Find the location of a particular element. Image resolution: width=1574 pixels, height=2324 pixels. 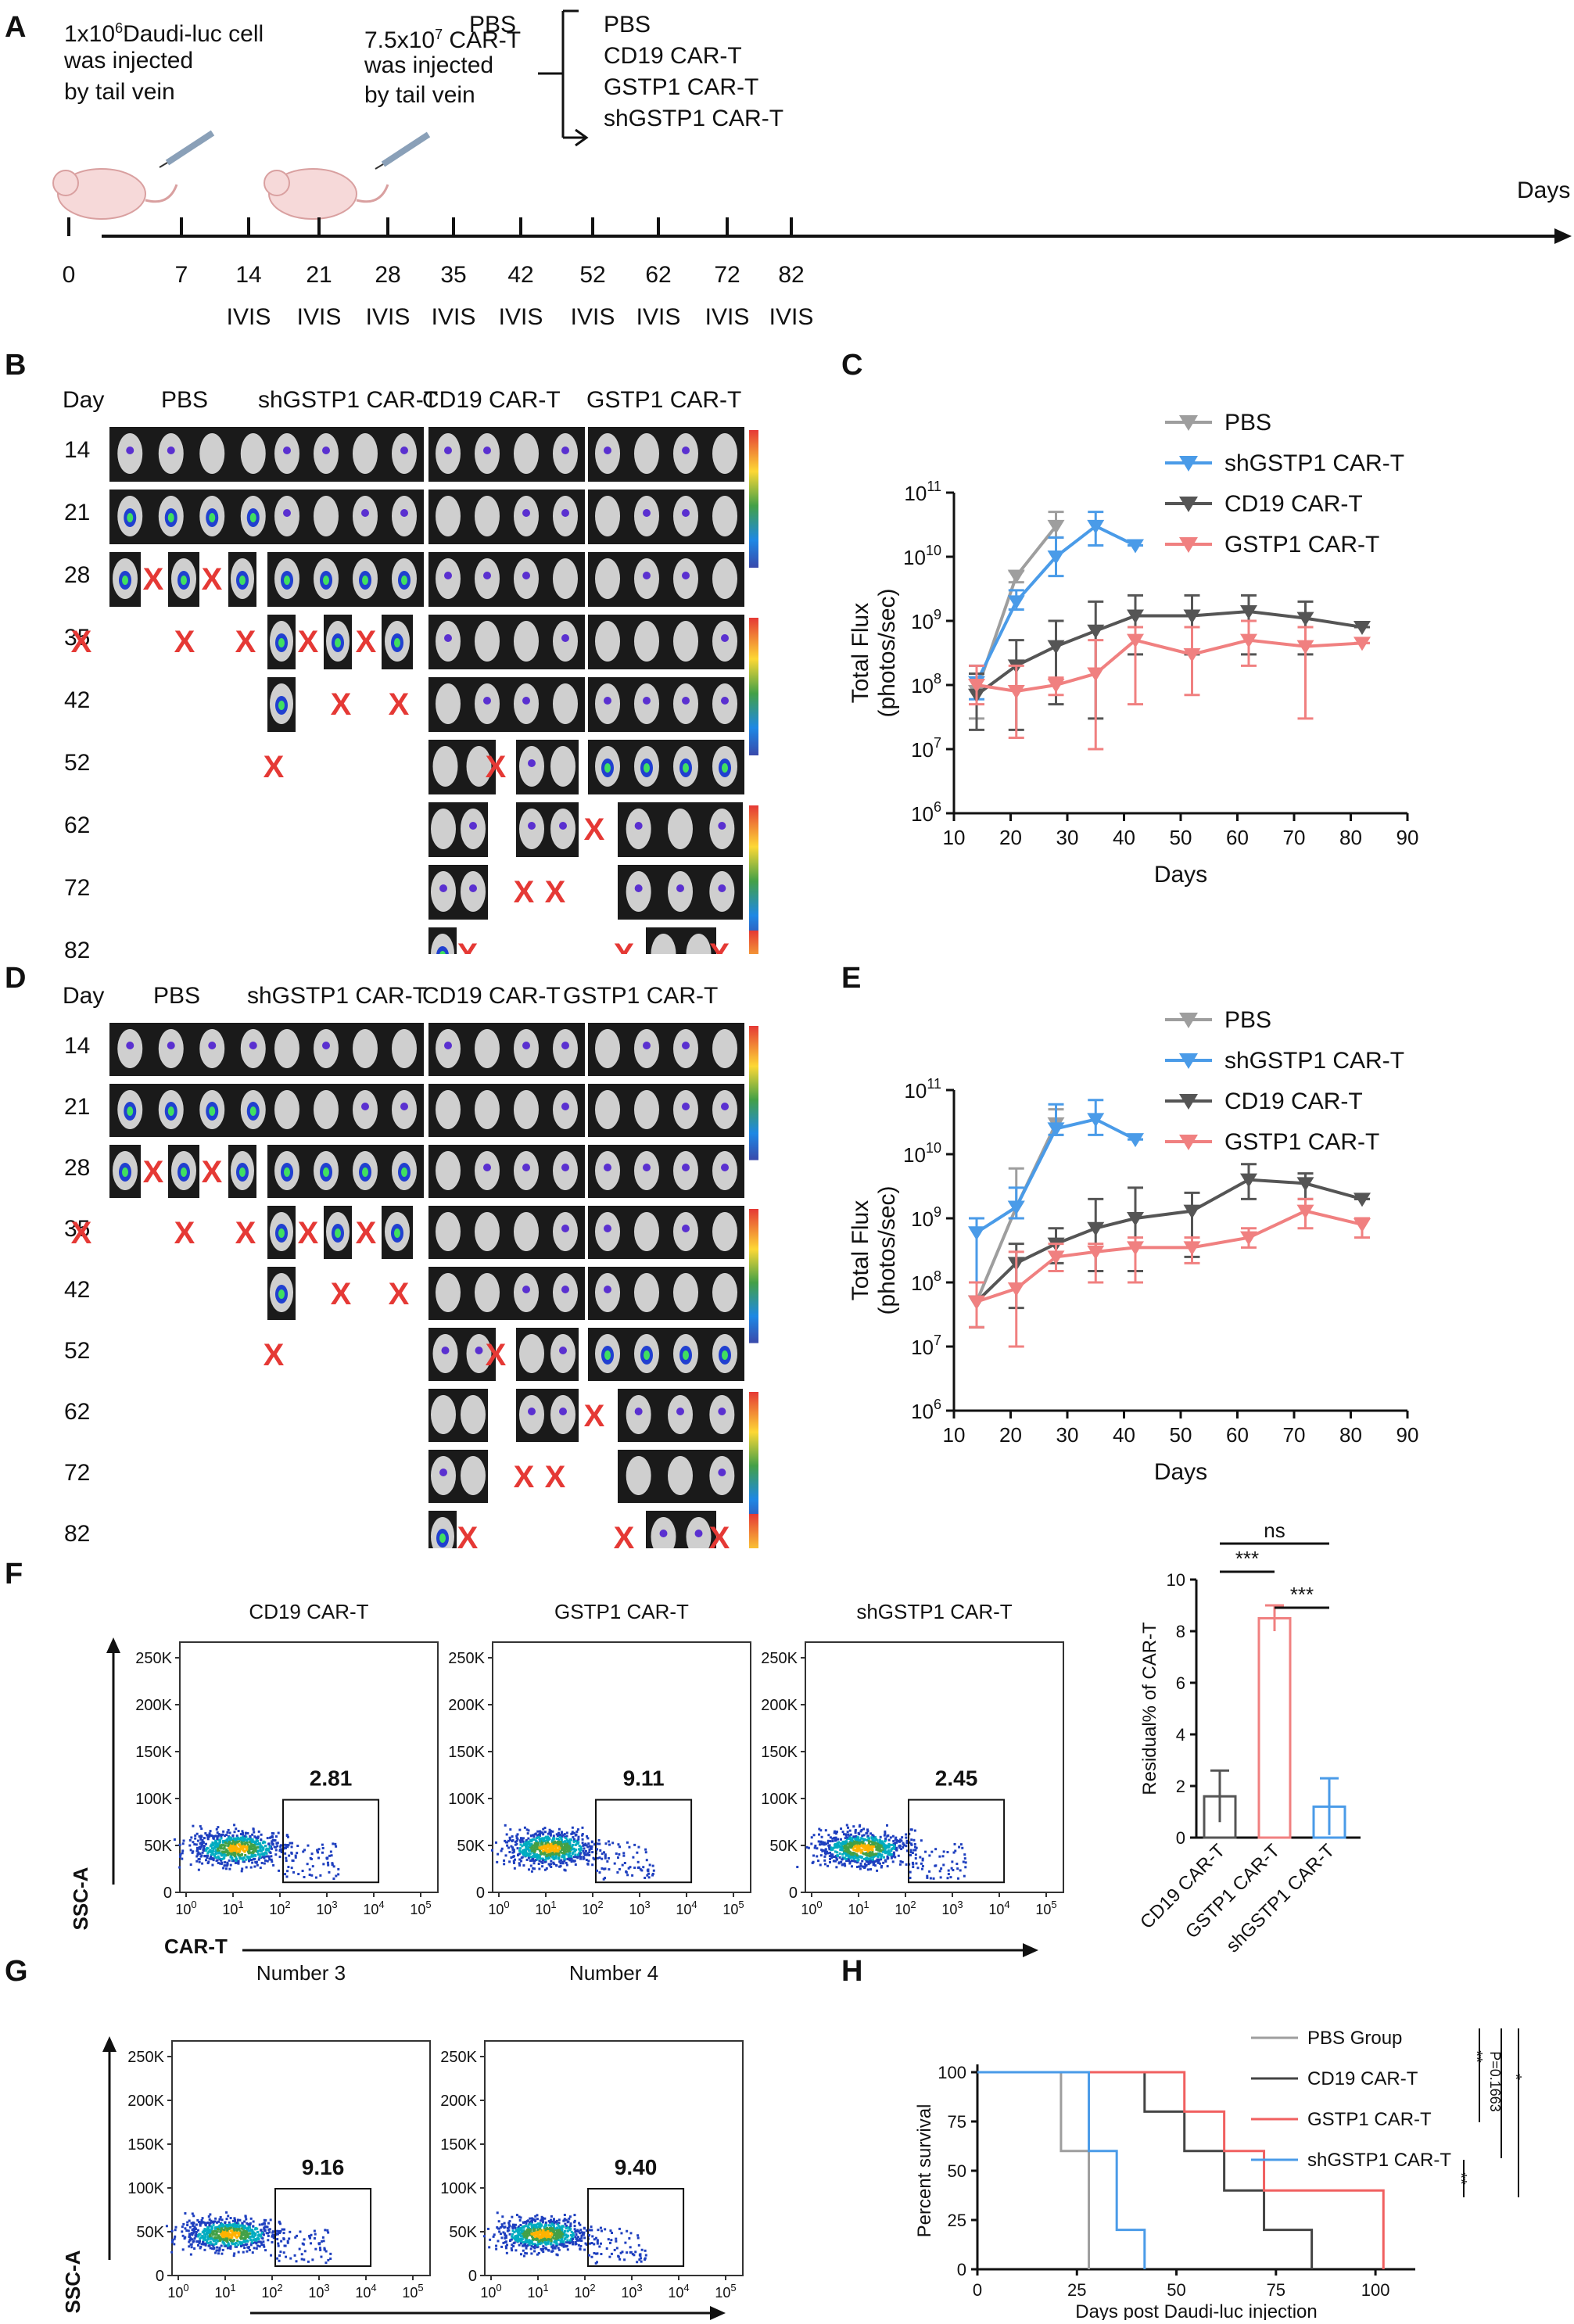

x-tick-label: 75 is located at coordinates (1276, 2290).